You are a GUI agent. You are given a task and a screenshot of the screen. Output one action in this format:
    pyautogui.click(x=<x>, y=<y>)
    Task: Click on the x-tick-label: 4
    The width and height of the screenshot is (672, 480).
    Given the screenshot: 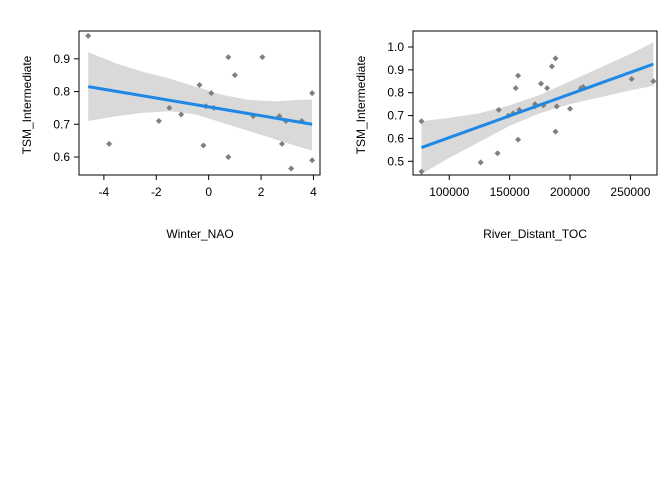 What is the action you would take?
    pyautogui.click(x=313, y=192)
    